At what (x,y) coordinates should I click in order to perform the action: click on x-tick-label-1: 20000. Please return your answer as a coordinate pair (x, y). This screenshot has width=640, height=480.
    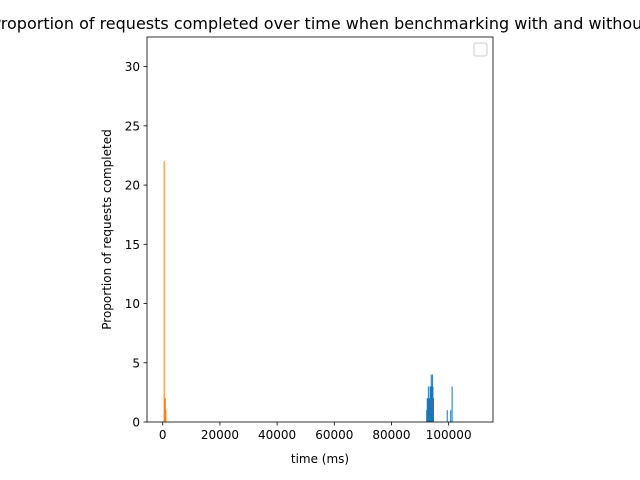
    Looking at the image, I should click on (220, 435).